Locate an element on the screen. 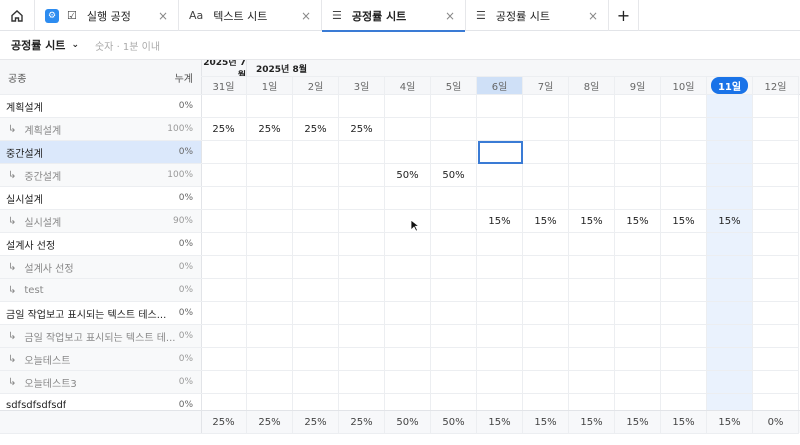 The width and height of the screenshot is (800, 445). add-tab-button: + is located at coordinates (624, 15).